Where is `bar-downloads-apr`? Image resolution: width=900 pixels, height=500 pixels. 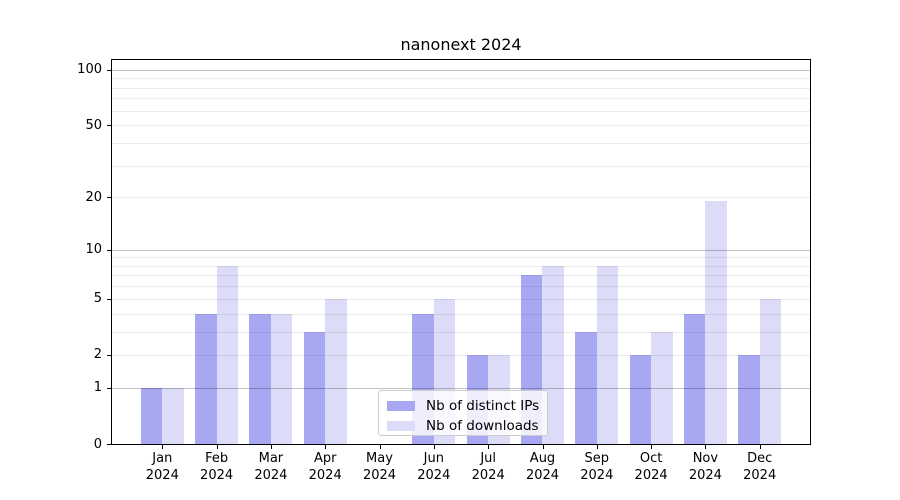
bar-downloads-apr is located at coordinates (336, 371).